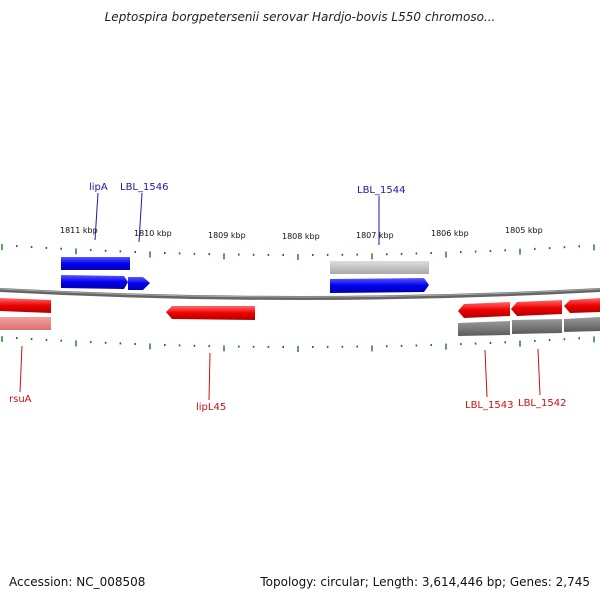  What do you see at coordinates (542, 403) in the screenshot?
I see `gene-label-LBL_1542: LBL_1542` at bounding box center [542, 403].